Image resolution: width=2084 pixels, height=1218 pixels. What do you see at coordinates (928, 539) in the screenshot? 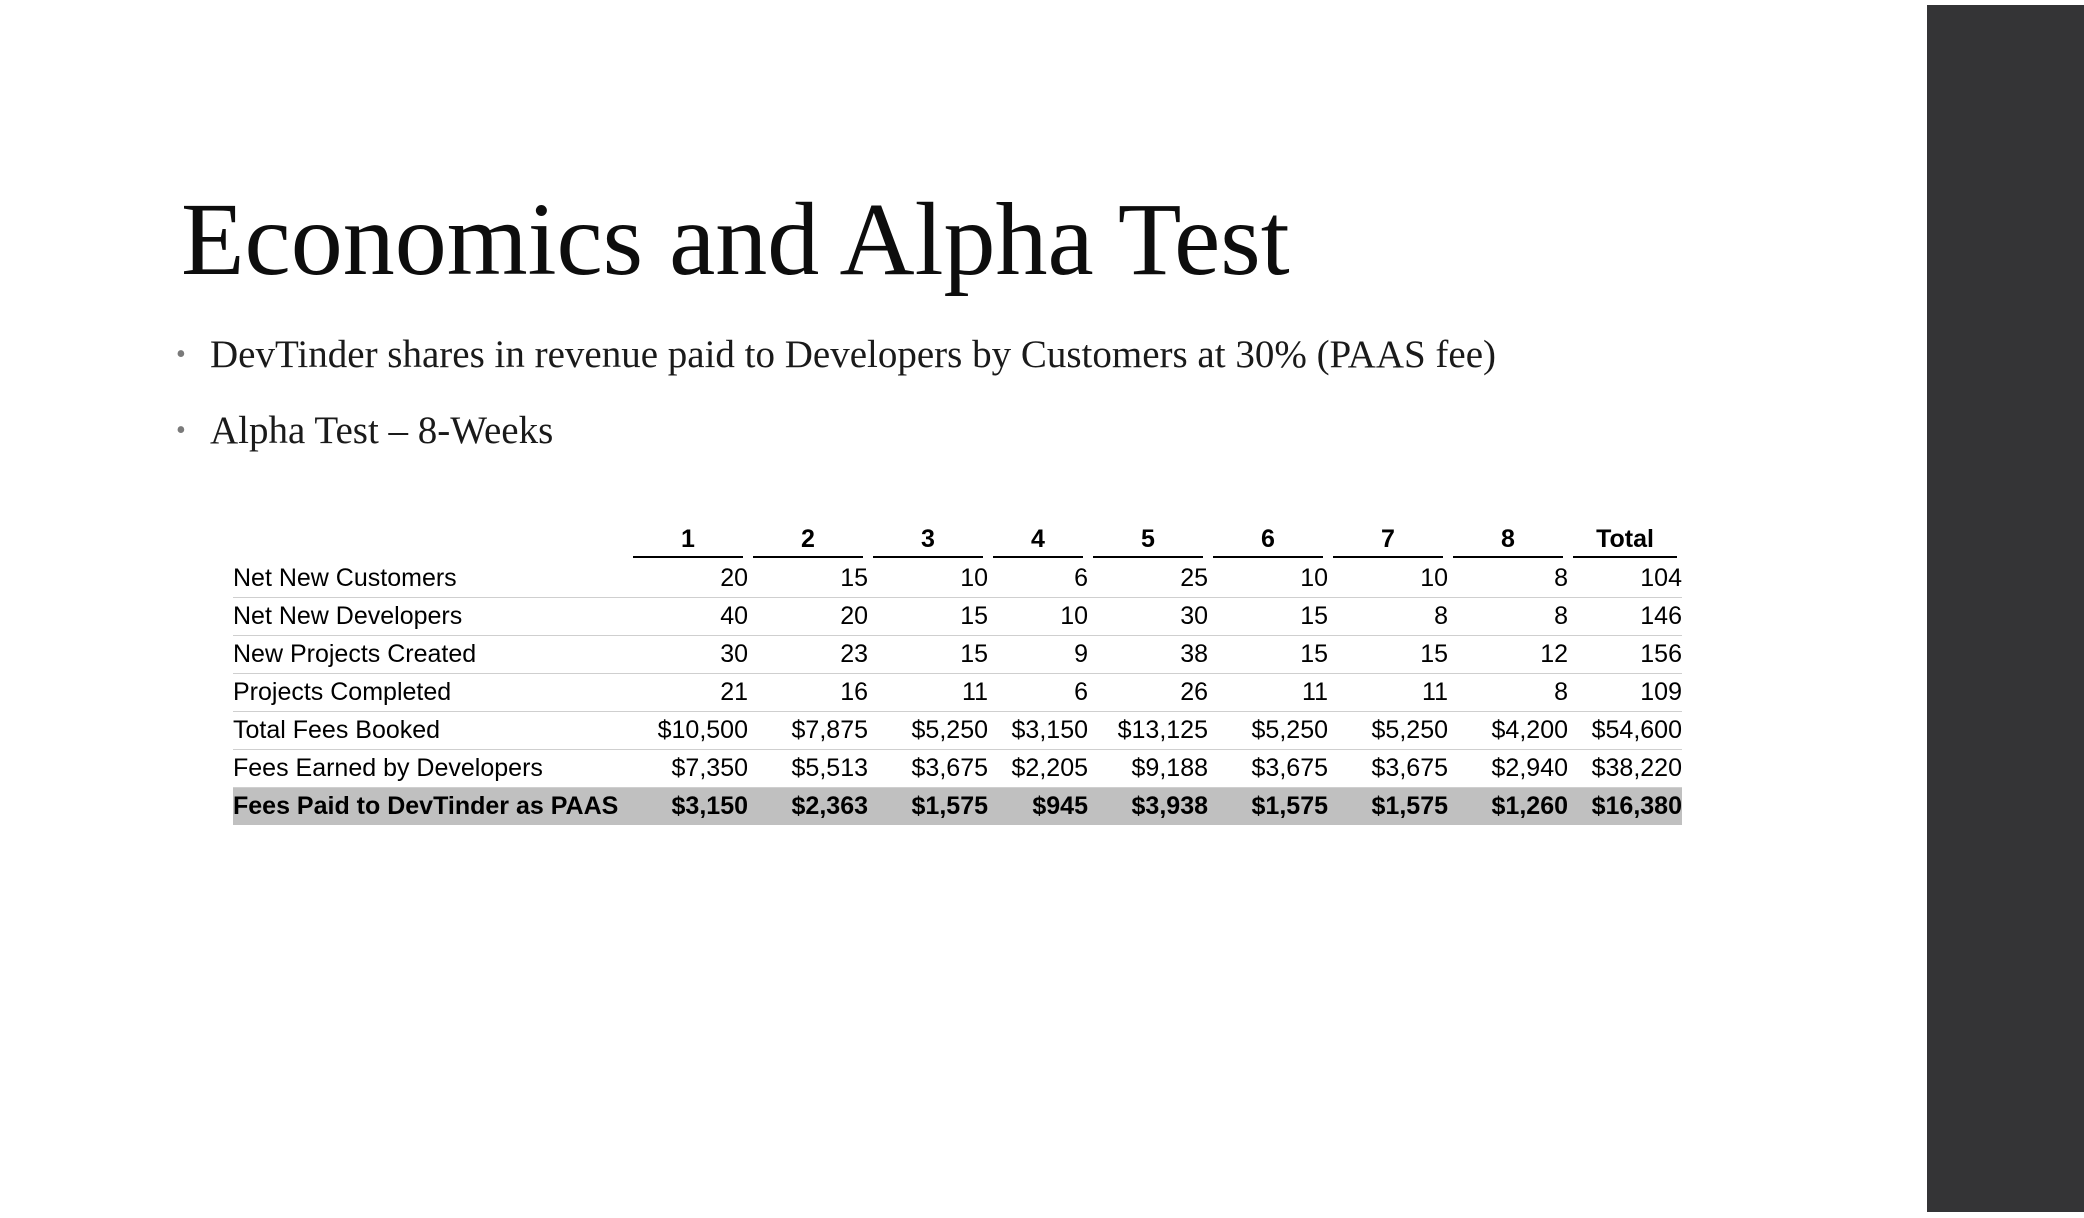
I see `column-header: 3` at bounding box center [928, 539].